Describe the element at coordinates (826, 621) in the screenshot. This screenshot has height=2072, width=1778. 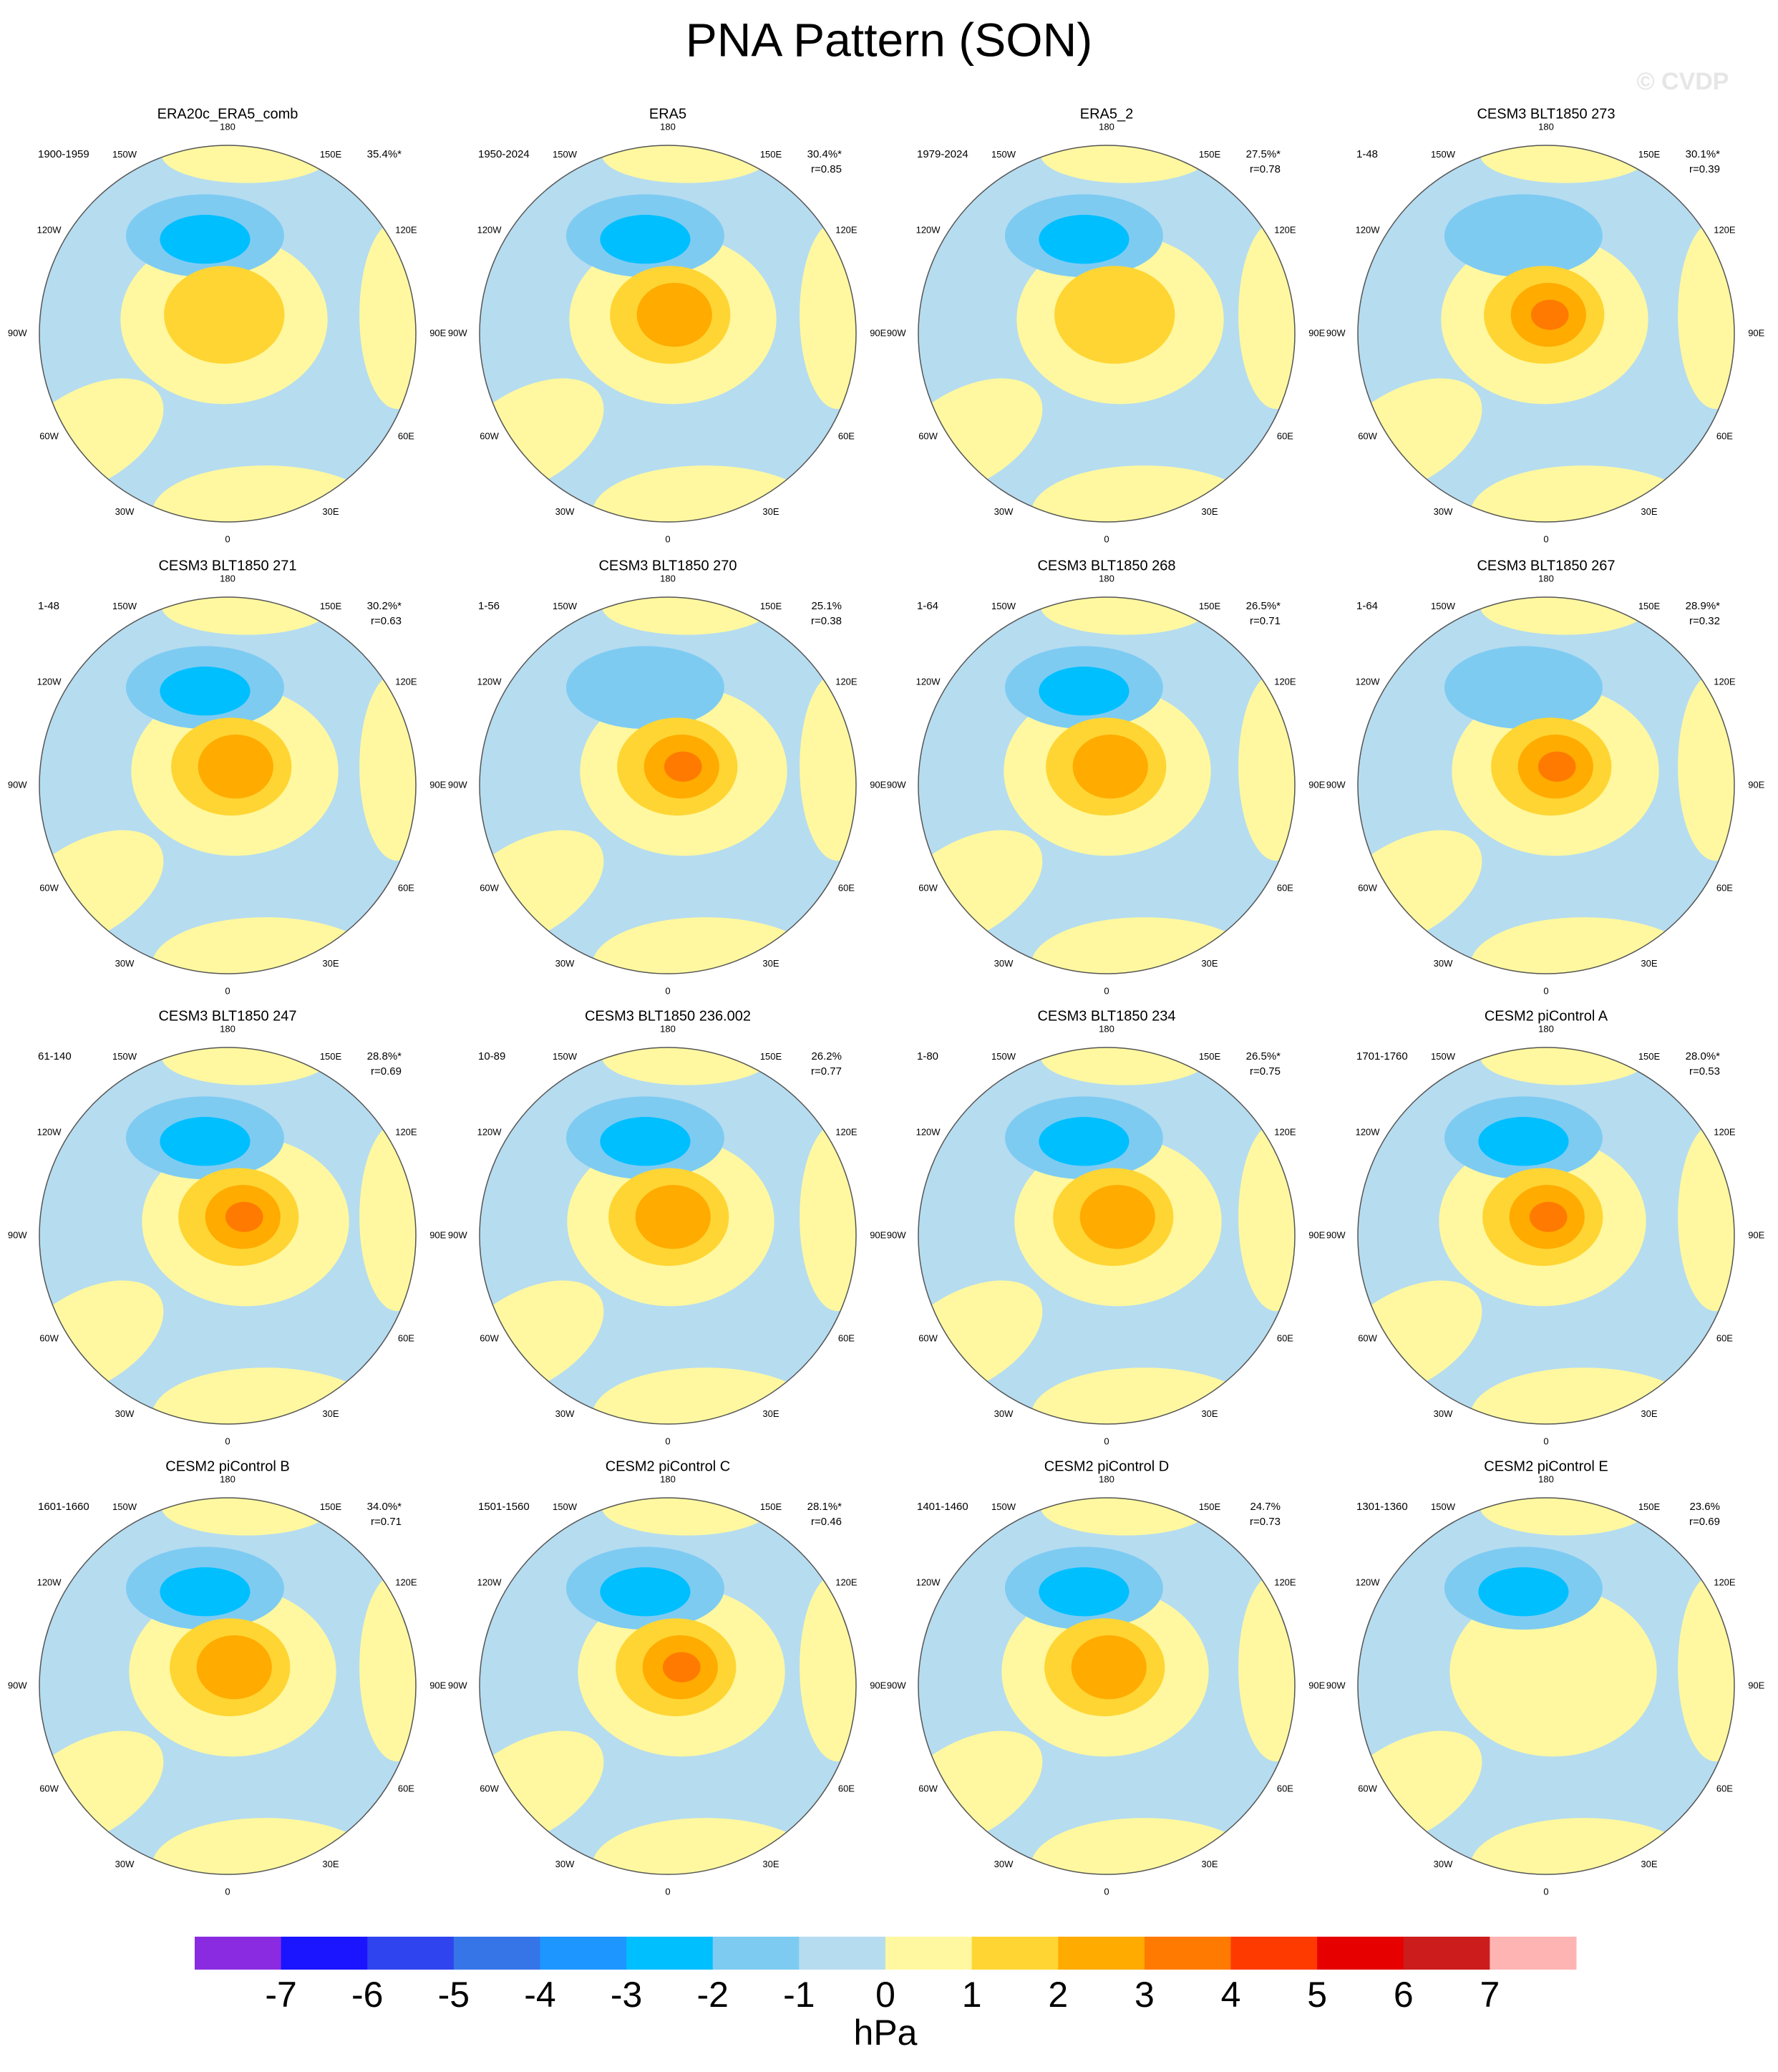
I see `correlation-label: r=0.38` at that location.